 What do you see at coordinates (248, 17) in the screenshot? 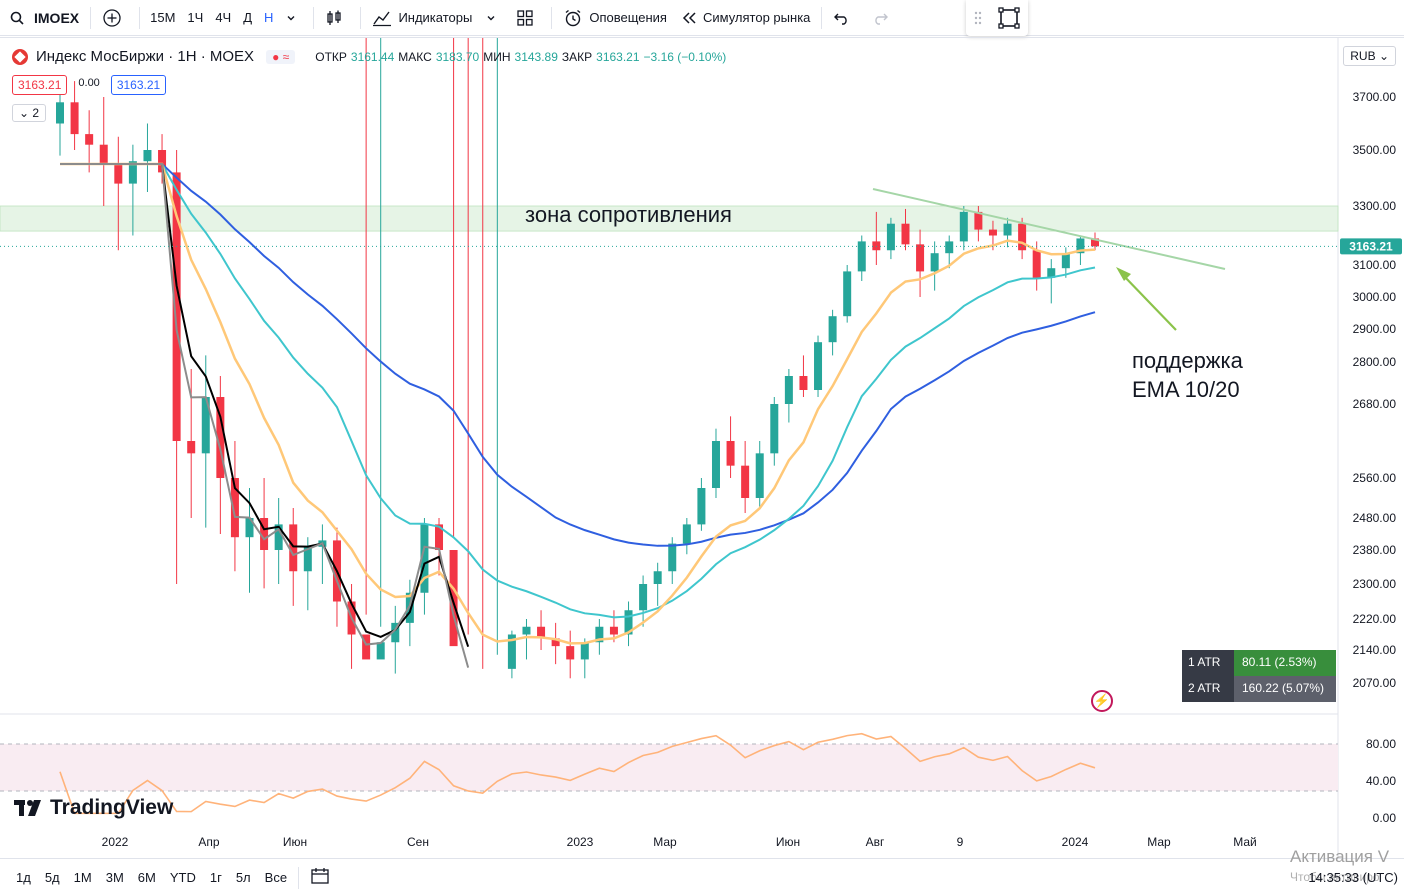
I see `timeframe-day: Д` at bounding box center [248, 17].